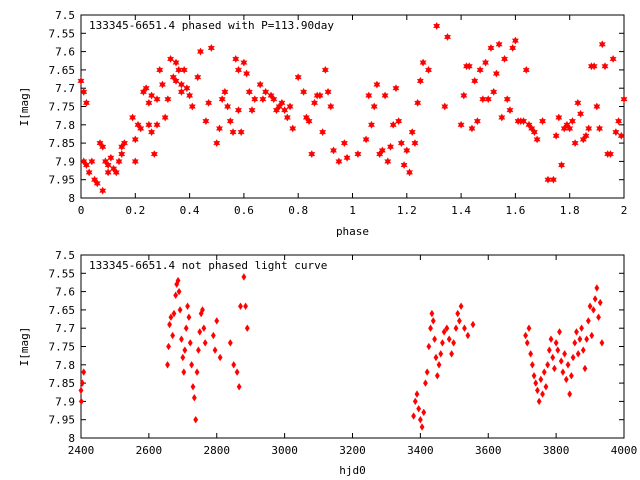  Describe the element at coordinates (65, 255) in the screenshot. I see `y-tick-label: 7.5` at that location.